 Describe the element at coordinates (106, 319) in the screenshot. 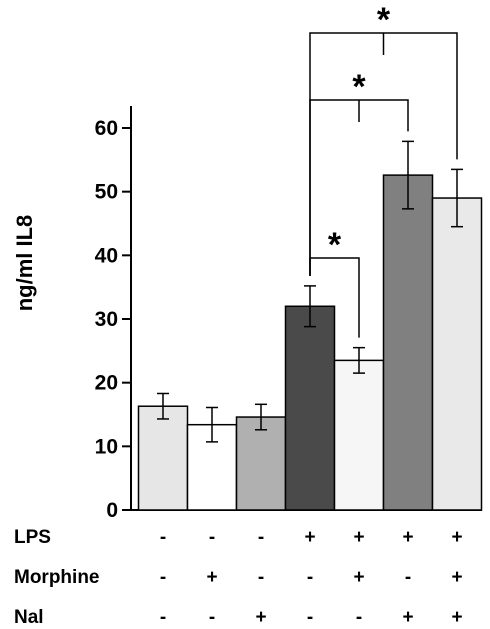

I see `y-tick-label: 30` at that location.